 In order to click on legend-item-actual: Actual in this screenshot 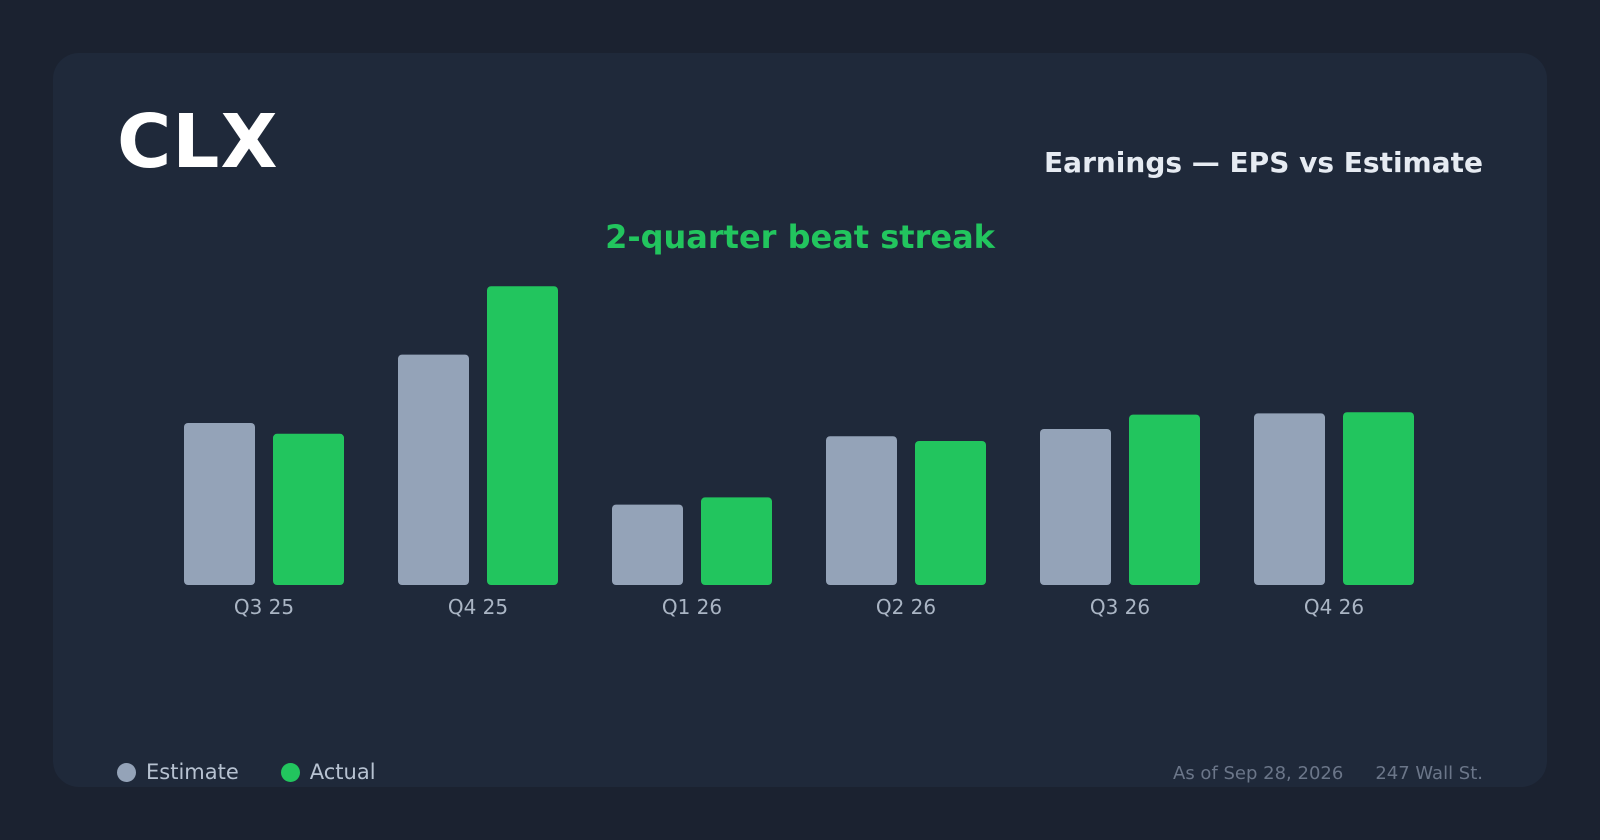, I will do `click(328, 772)`.